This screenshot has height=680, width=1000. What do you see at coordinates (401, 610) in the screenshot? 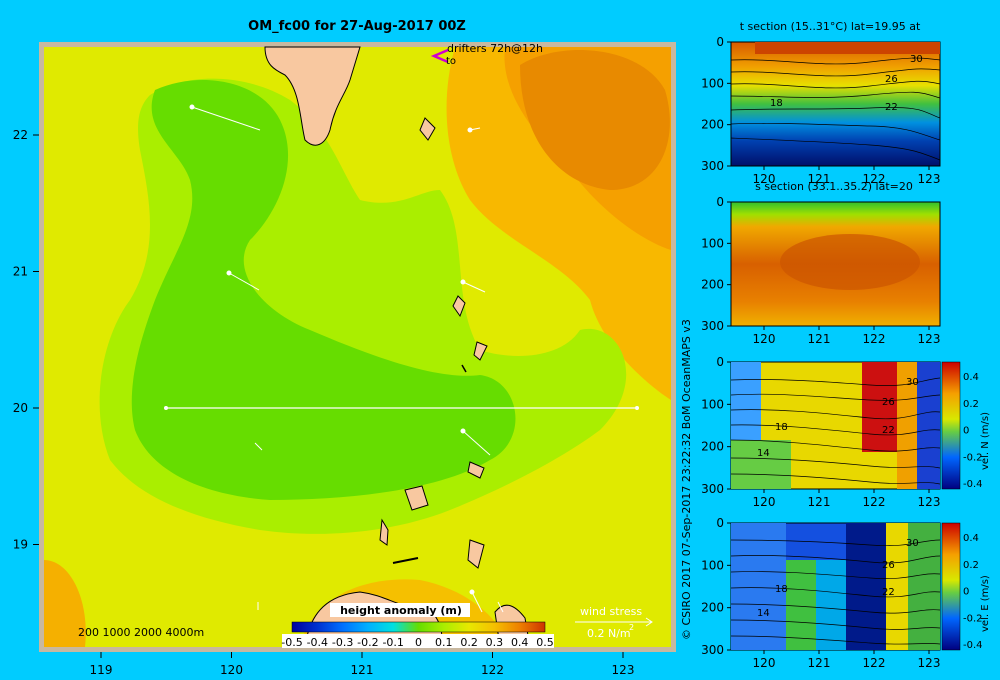
I see `colorbar-title: height anomaly (m)` at bounding box center [401, 610].